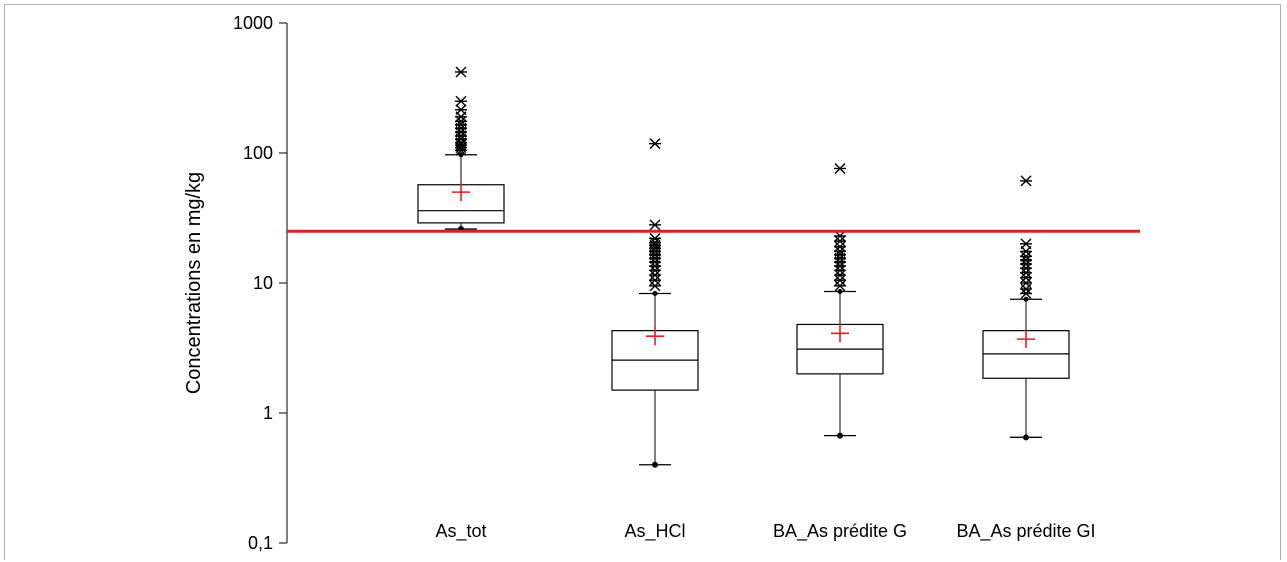 Image resolution: width=1287 pixels, height=562 pixels. Describe the element at coordinates (194, 283) in the screenshot. I see `y-axis-title: Concentrations en mg/kg` at that location.